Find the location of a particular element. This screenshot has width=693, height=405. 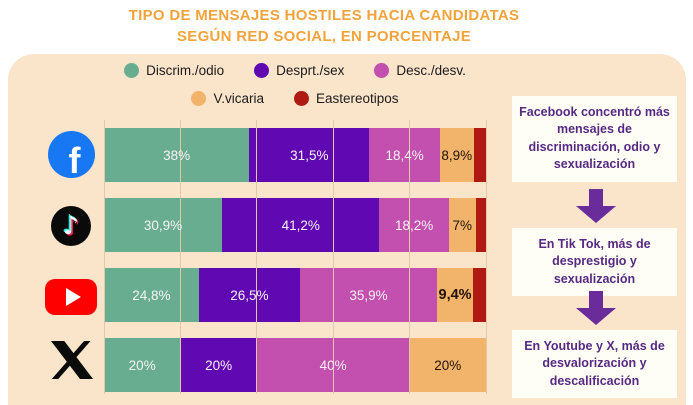

bar-segment: 8,9% is located at coordinates (456, 155).